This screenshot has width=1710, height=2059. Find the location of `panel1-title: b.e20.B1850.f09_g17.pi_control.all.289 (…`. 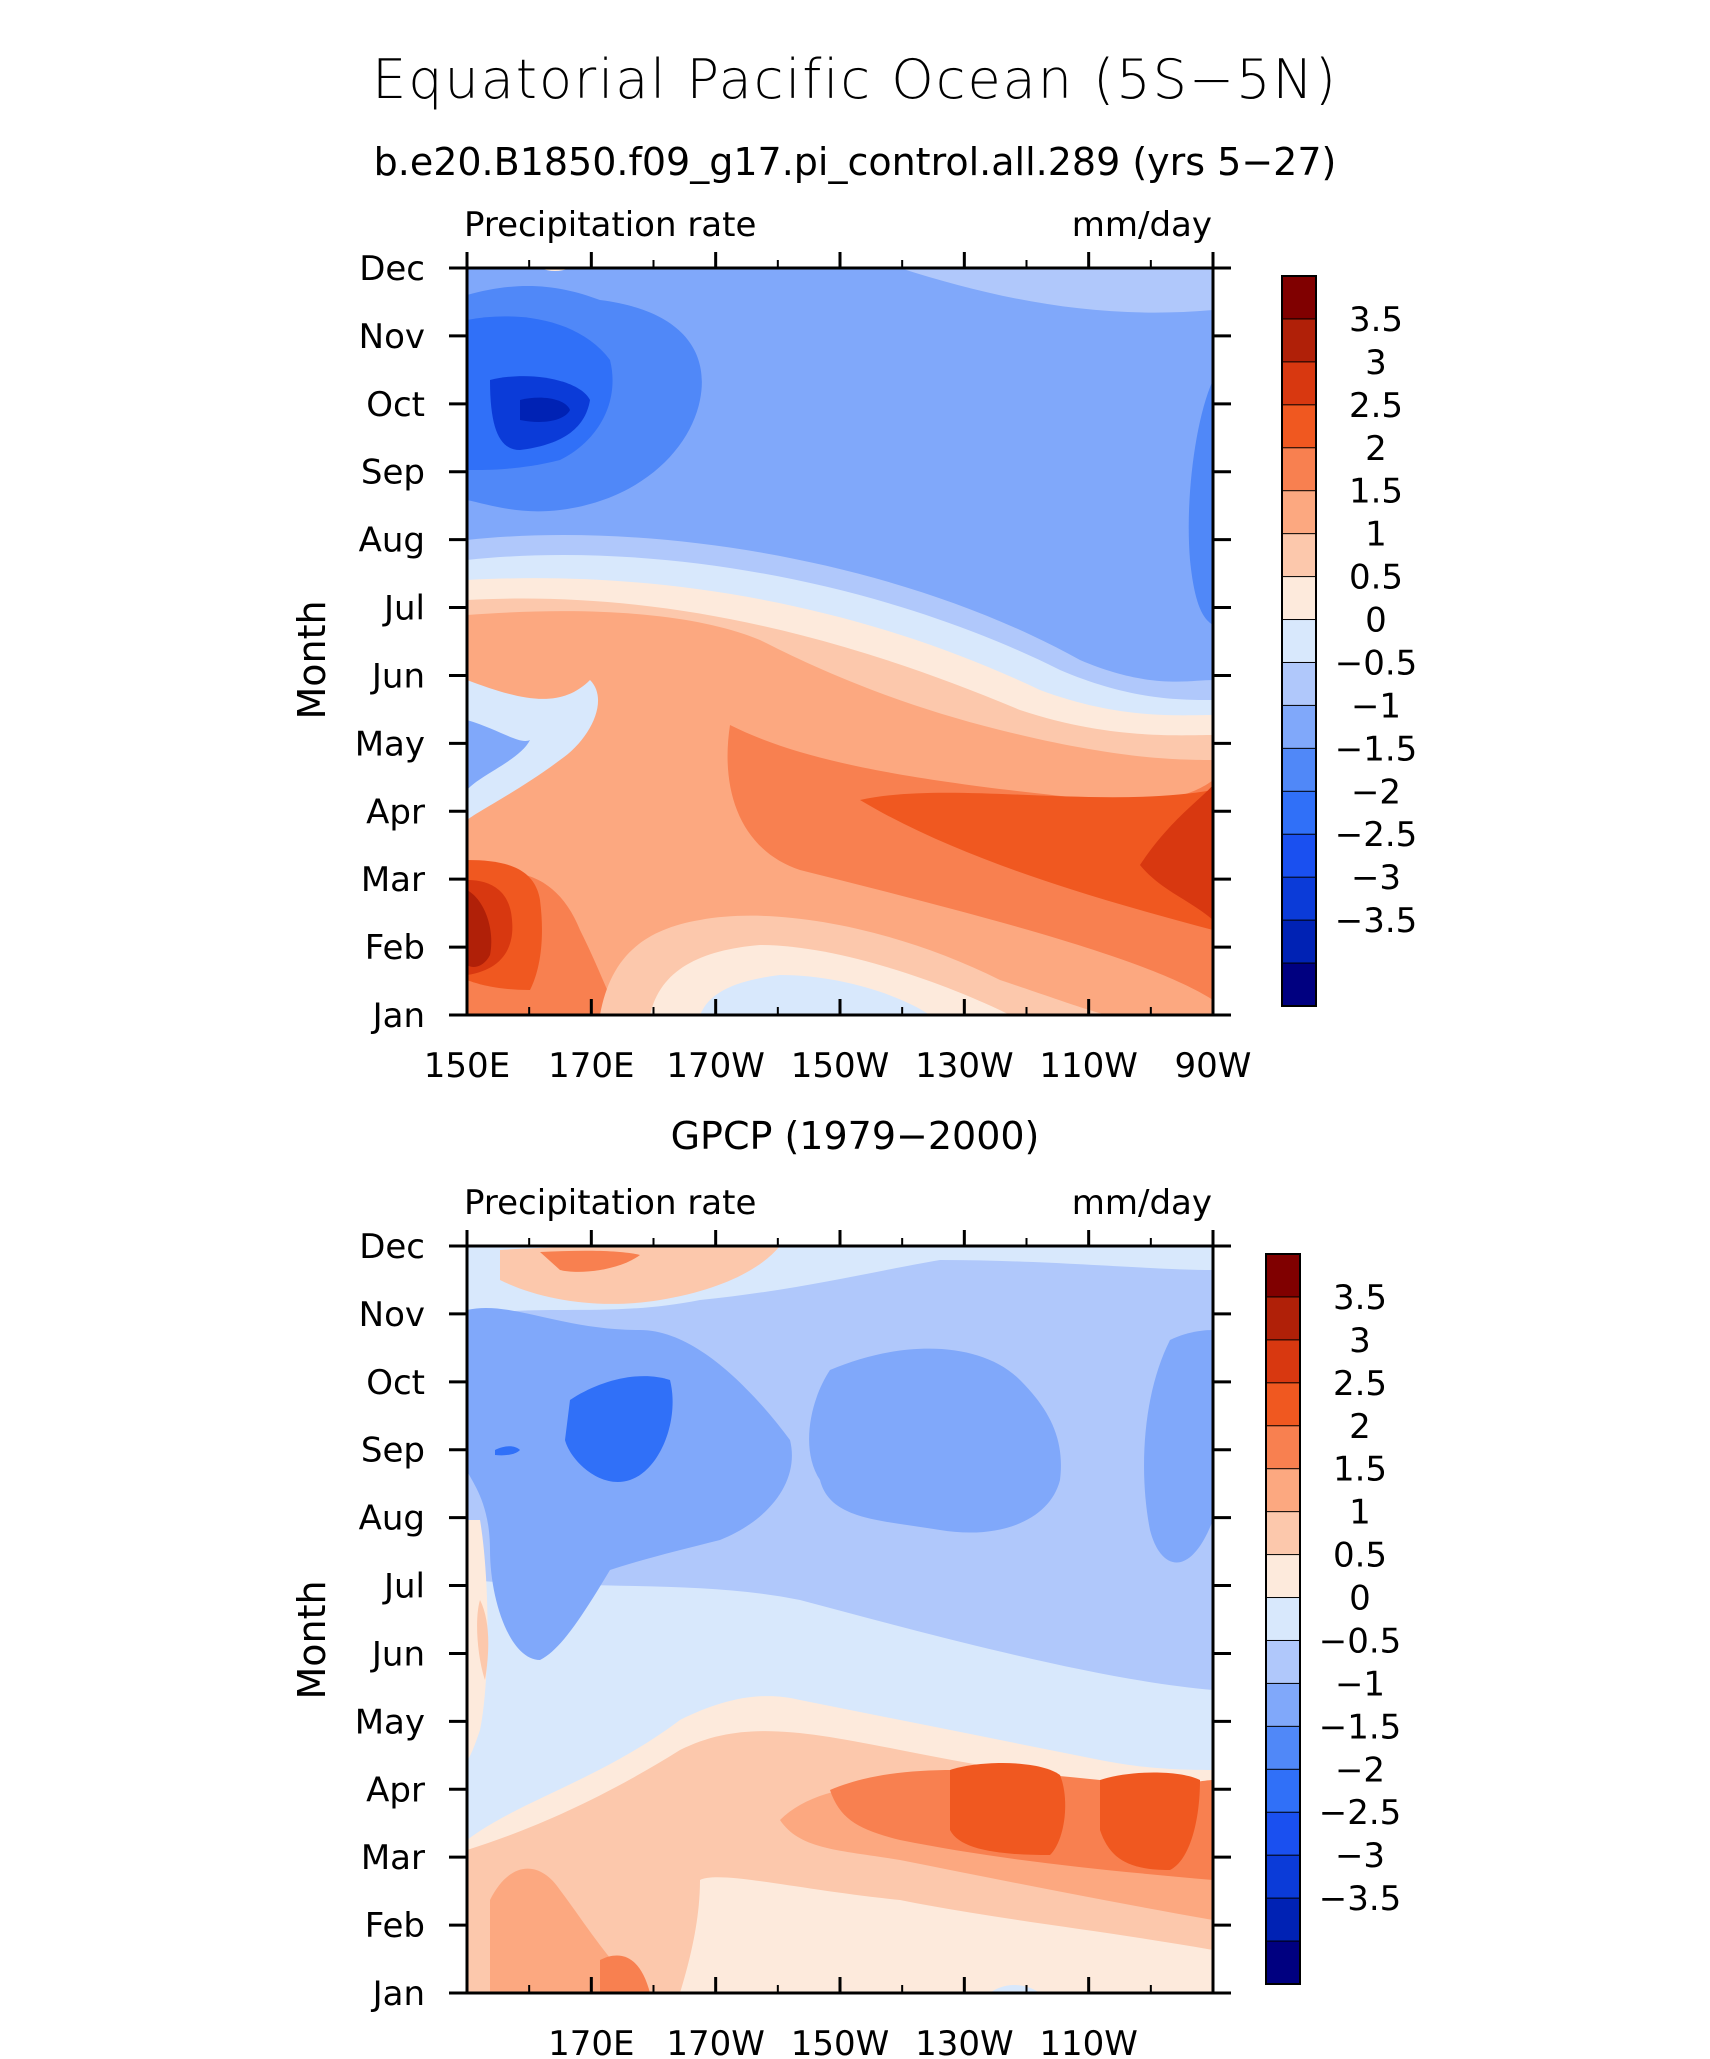

panel1-title: b.e20.B1850.f09_g17.pi_control.all.289 (… is located at coordinates (855, 162).